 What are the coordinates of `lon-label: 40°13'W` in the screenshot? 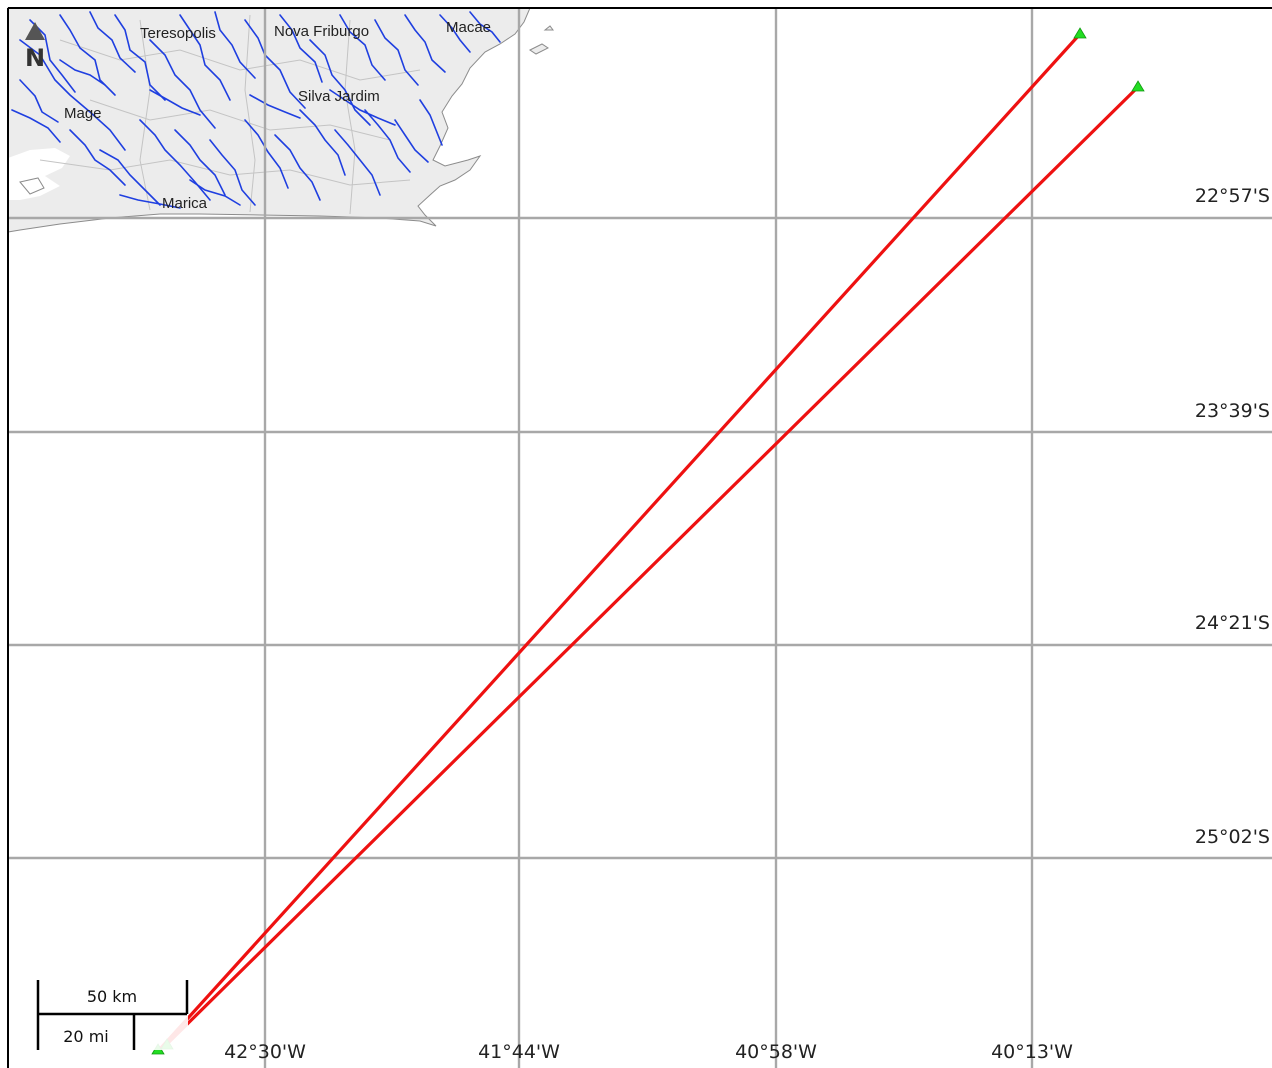 It's located at (1032, 1052).